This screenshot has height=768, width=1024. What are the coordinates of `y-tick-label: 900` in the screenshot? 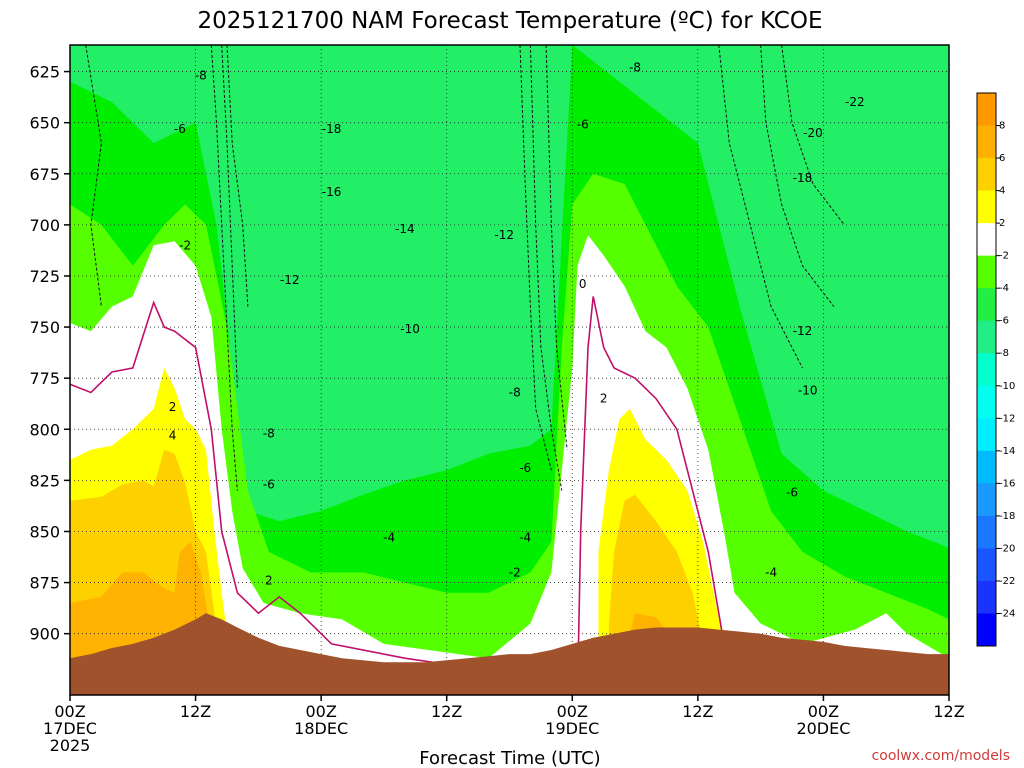 It's located at (44, 634).